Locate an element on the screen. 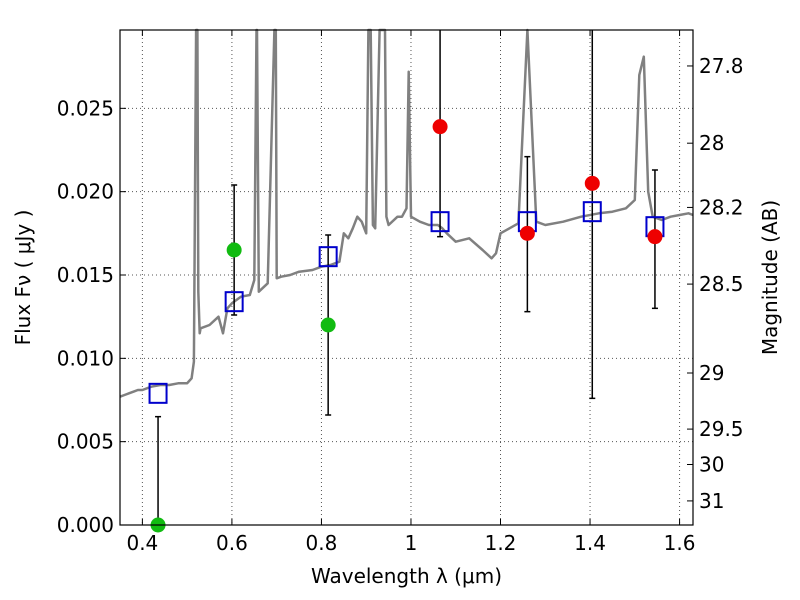 The width and height of the screenshot is (800, 600). x-tick-label: 1.2 is located at coordinates (501, 543).